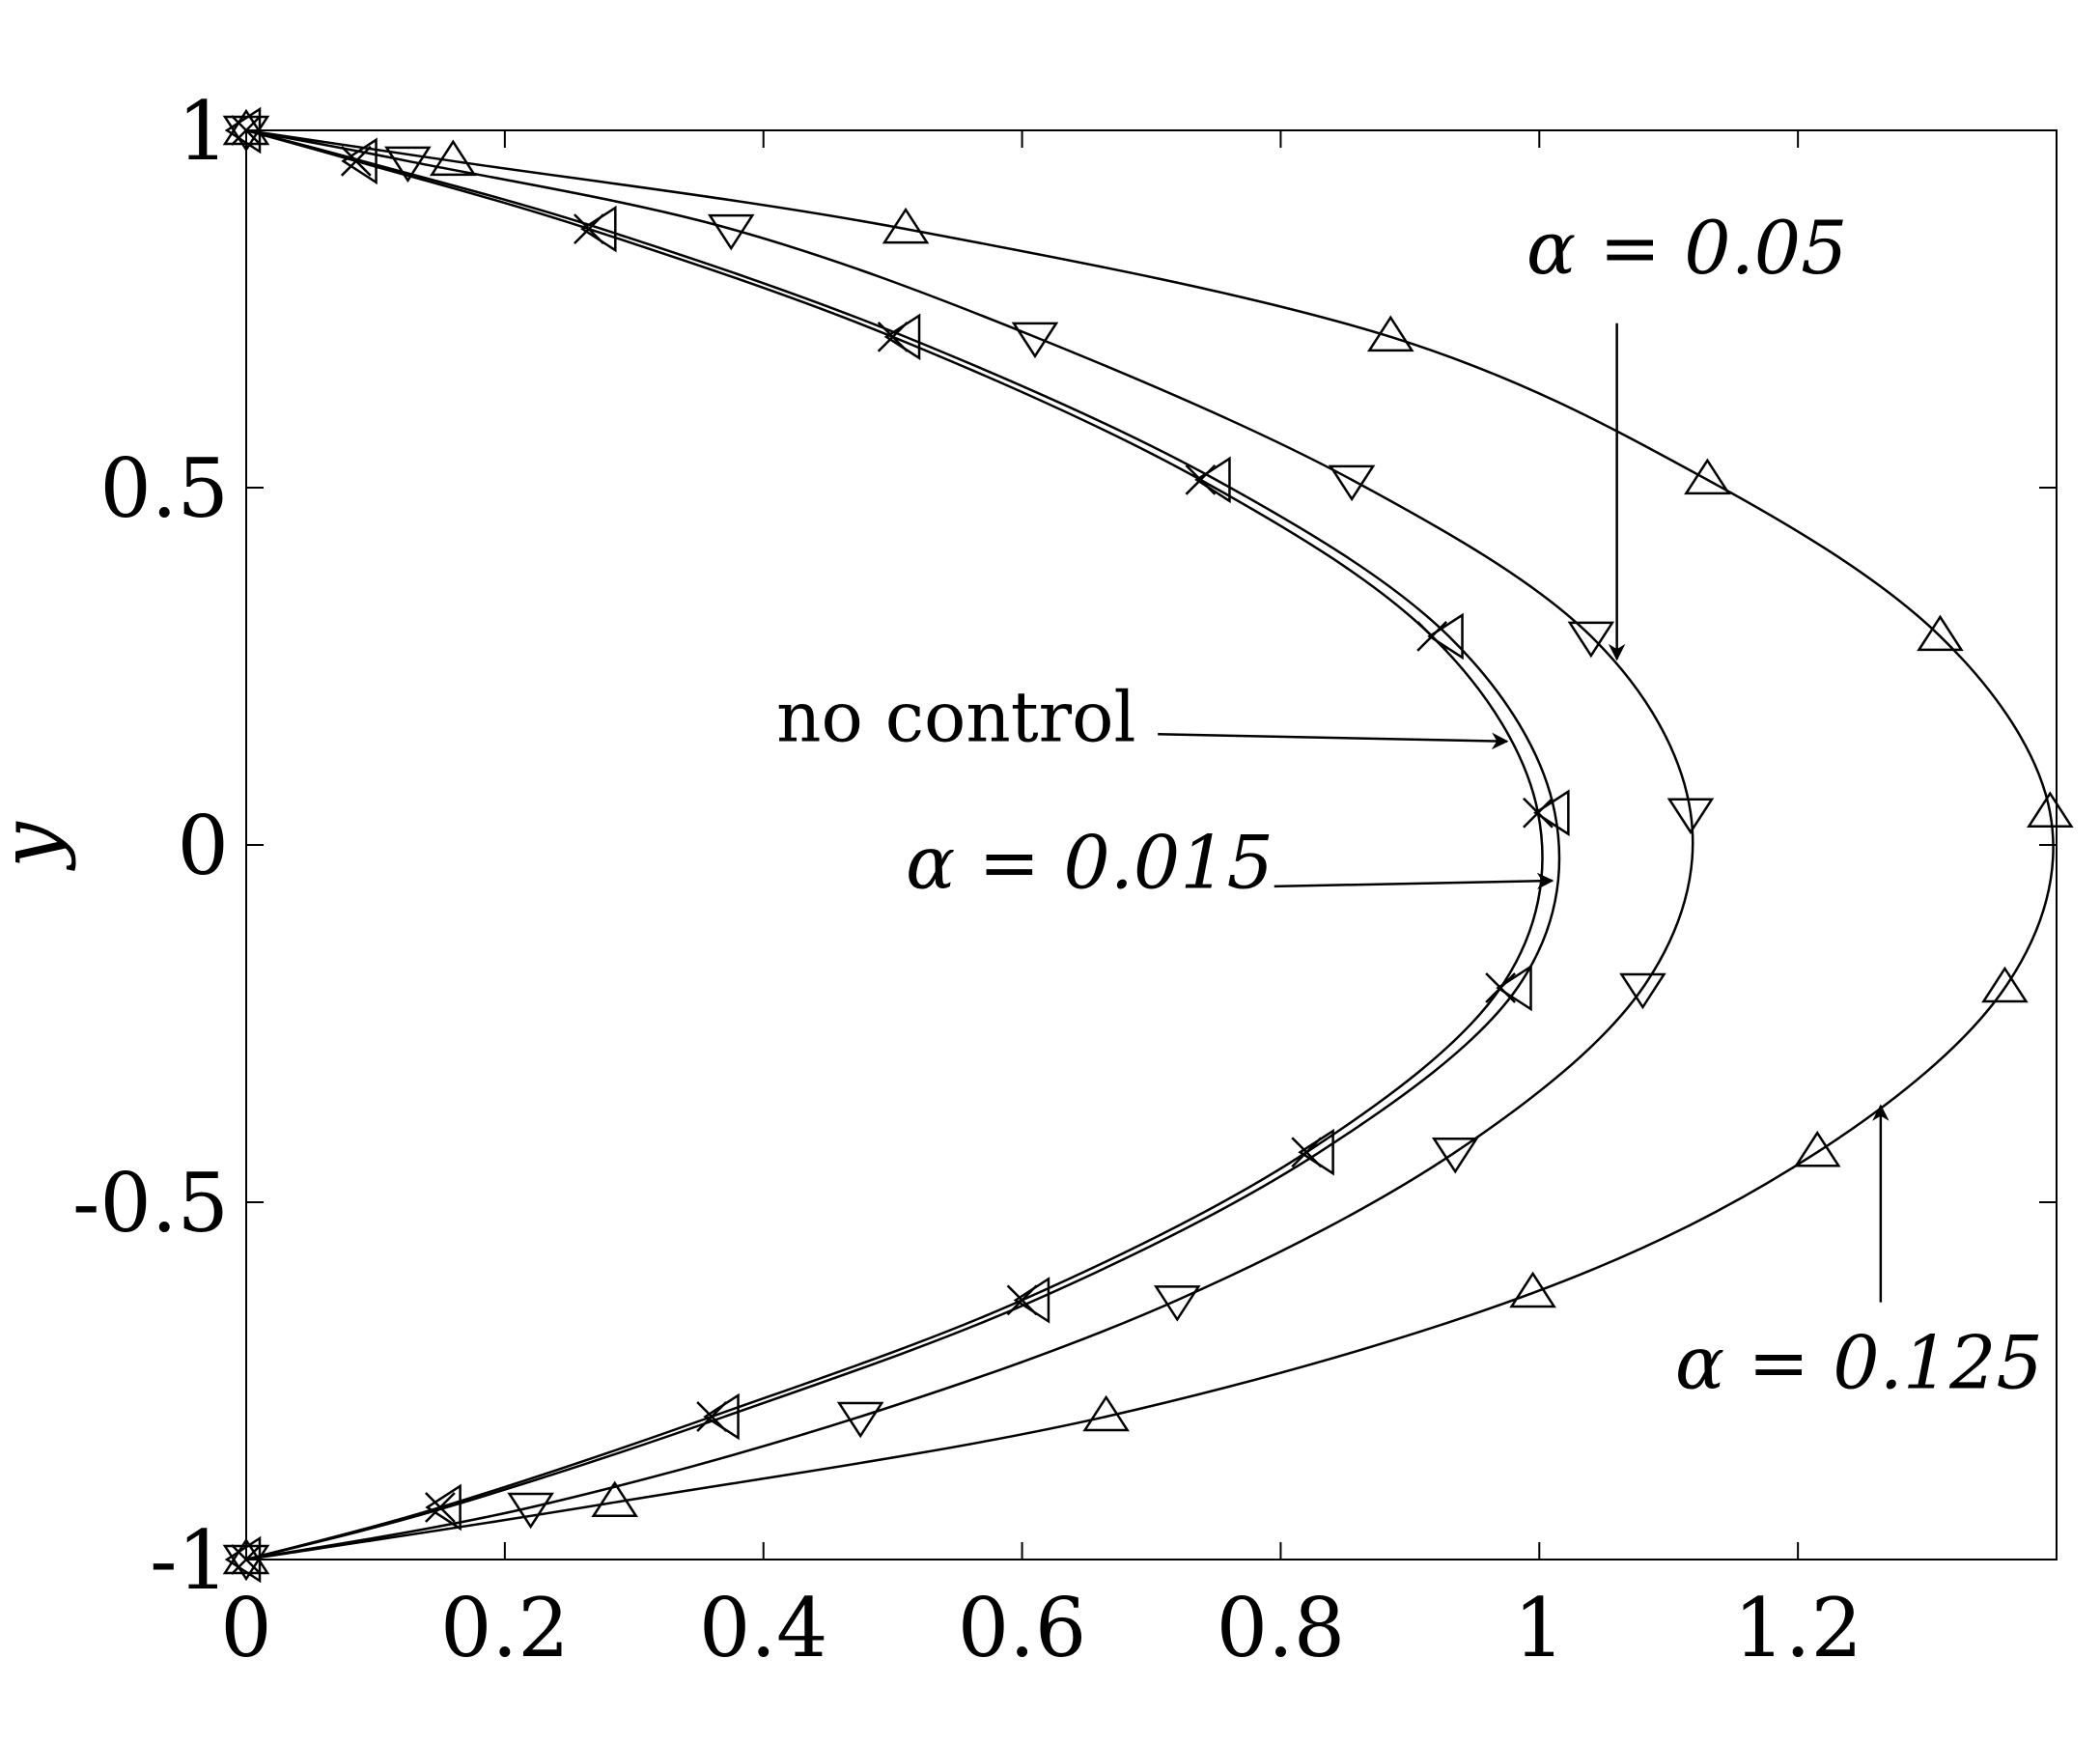 This screenshot has width=2100, height=1743. Describe the element at coordinates (1540, 1628) in the screenshot. I see `x-tick-label: 1` at that location.